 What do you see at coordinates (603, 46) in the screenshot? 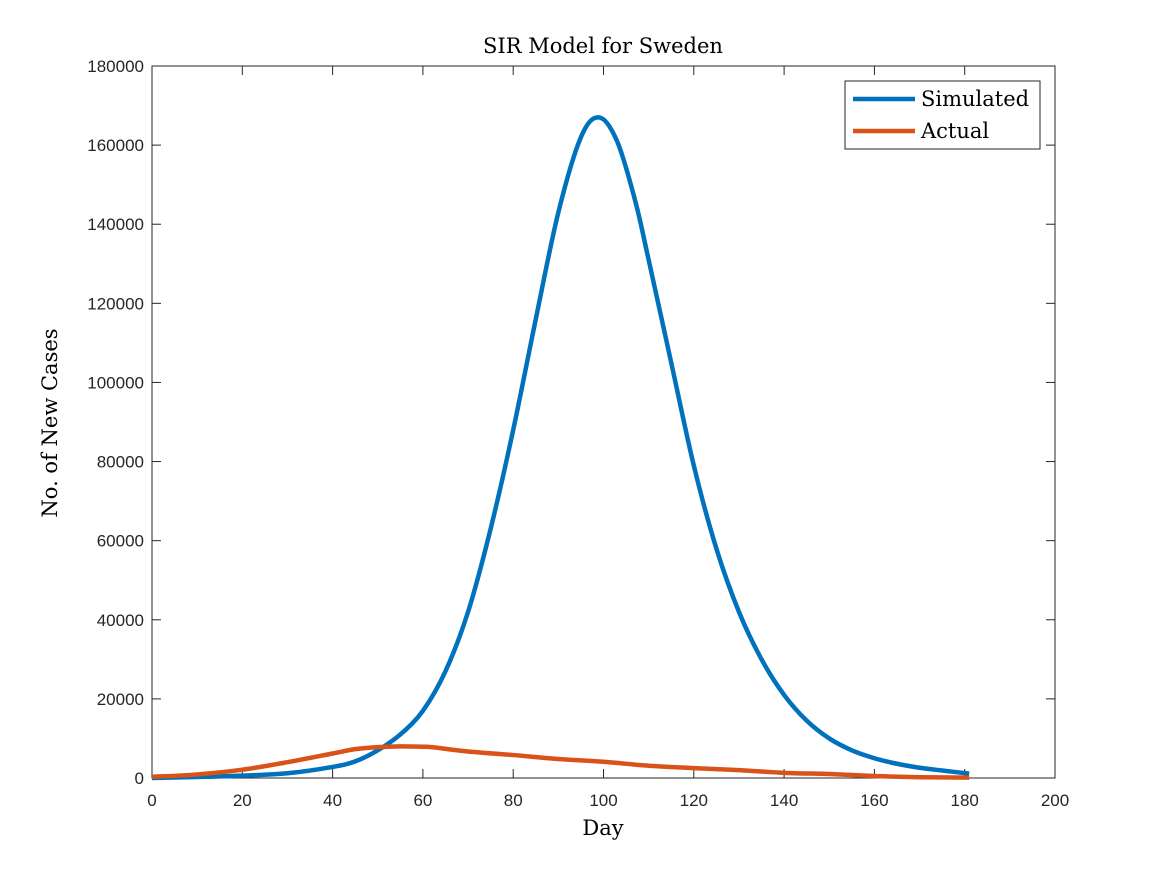
I see `chart-title: SIR Model for Sweden` at bounding box center [603, 46].